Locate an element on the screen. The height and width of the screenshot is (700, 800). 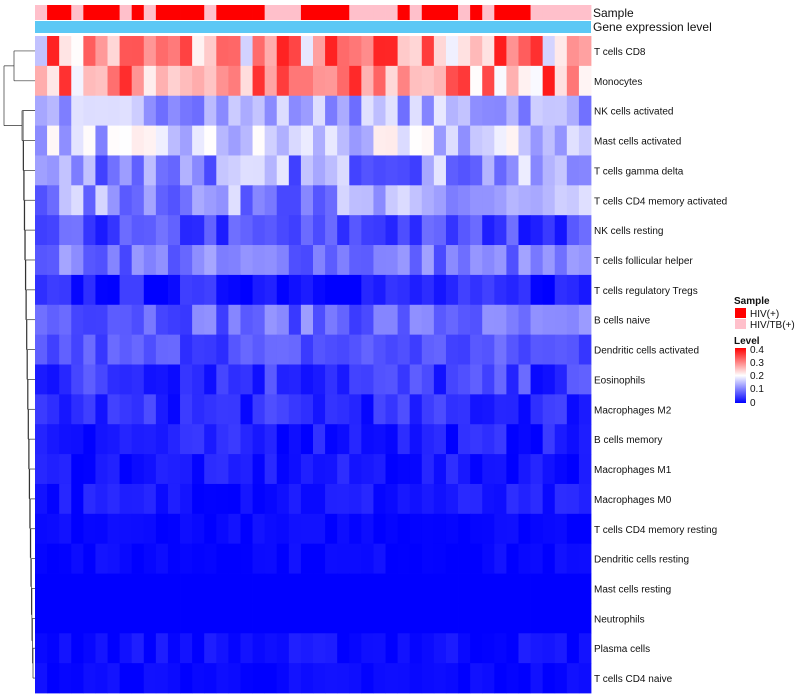
row-label: Monocytes is located at coordinates (618, 82).